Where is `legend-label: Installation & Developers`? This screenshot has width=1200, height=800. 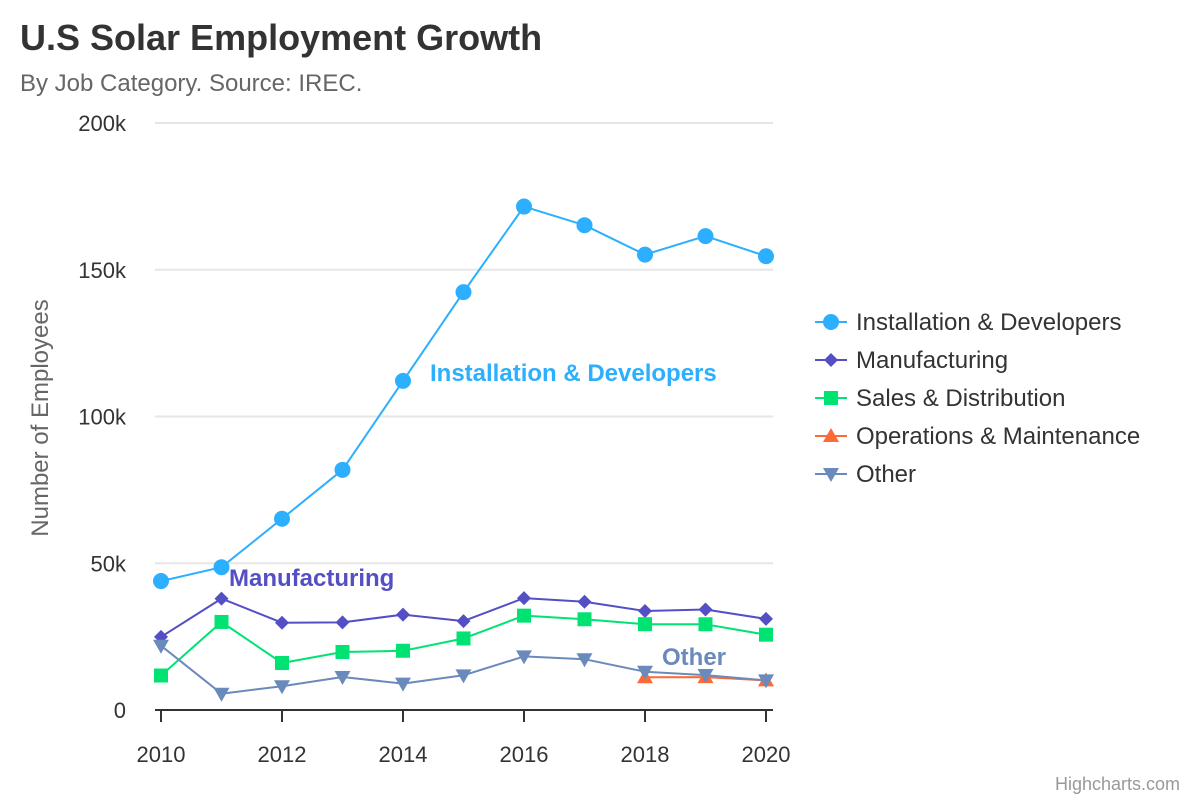 legend-label: Installation & Developers is located at coordinates (988, 322).